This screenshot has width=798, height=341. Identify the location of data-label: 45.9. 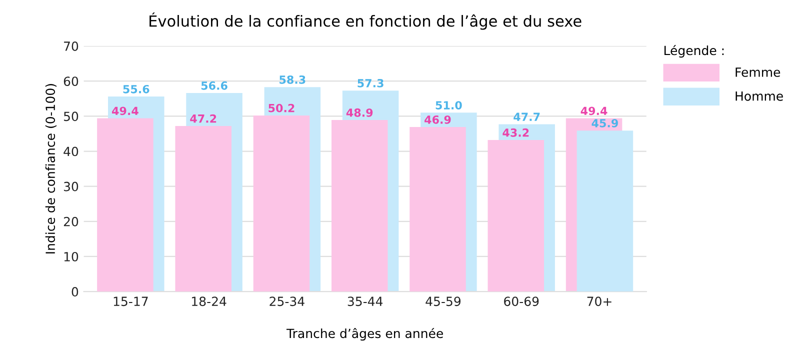
(605, 123).